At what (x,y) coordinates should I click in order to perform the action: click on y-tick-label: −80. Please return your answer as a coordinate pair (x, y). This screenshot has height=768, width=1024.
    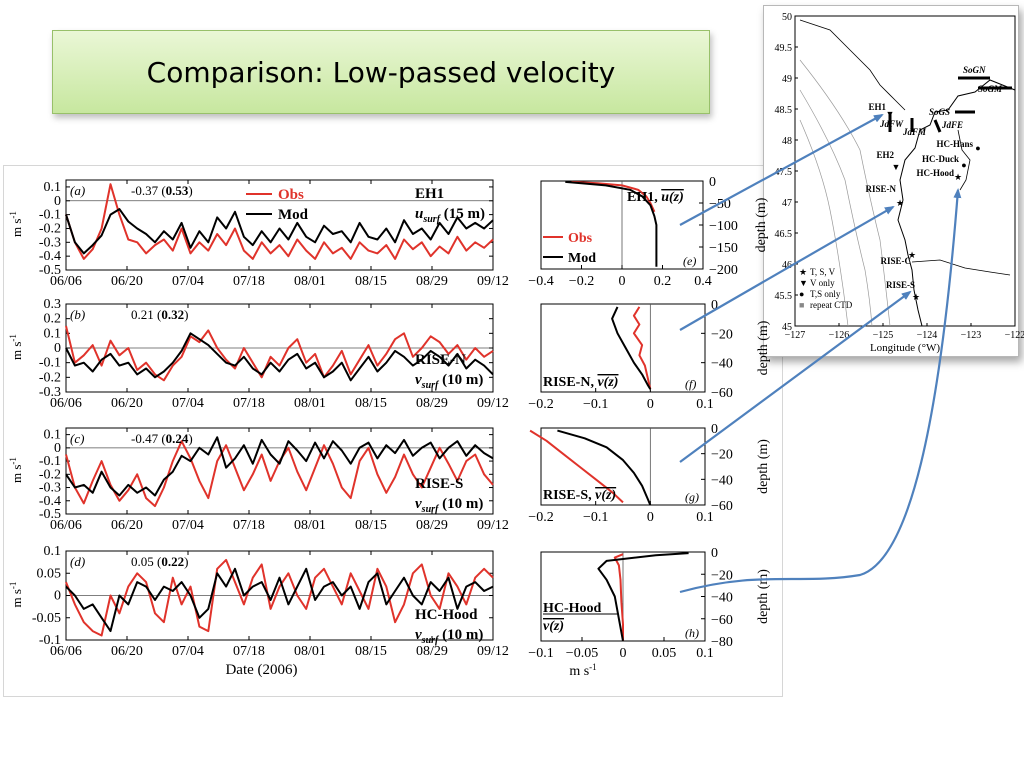
    Looking at the image, I should click on (722, 642).